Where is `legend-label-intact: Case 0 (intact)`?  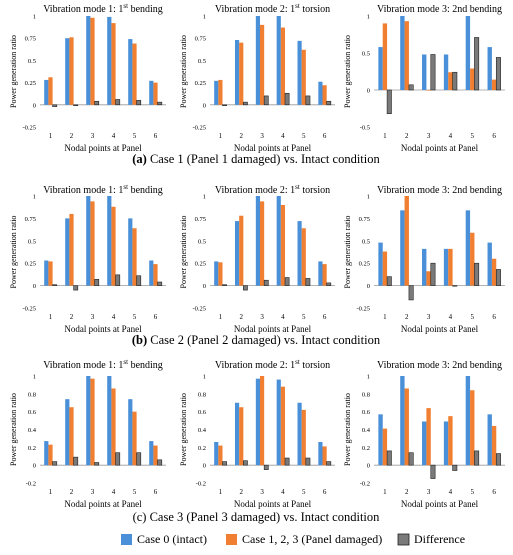
legend-label-intact: Case 0 (intact) is located at coordinates (172, 539).